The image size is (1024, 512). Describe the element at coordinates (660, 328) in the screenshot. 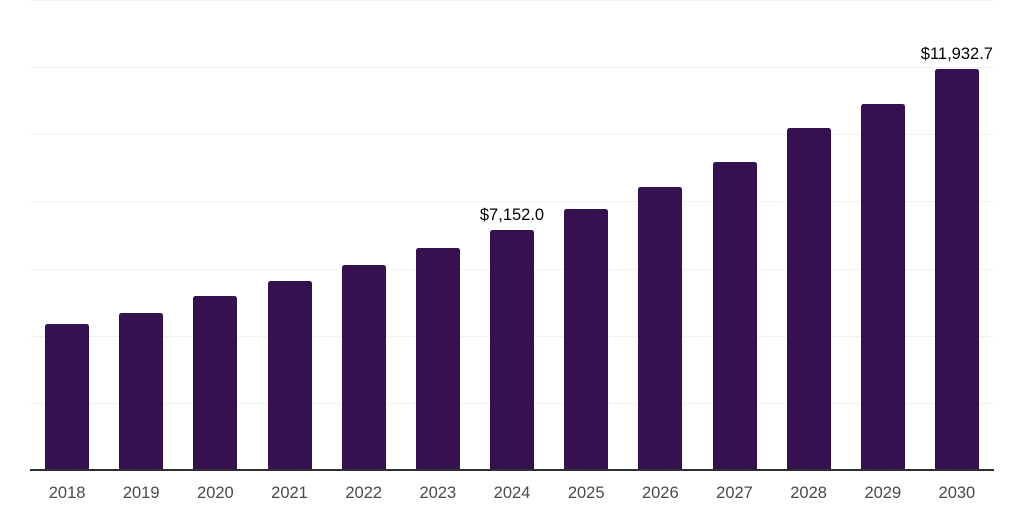

I see `bar-2026` at that location.